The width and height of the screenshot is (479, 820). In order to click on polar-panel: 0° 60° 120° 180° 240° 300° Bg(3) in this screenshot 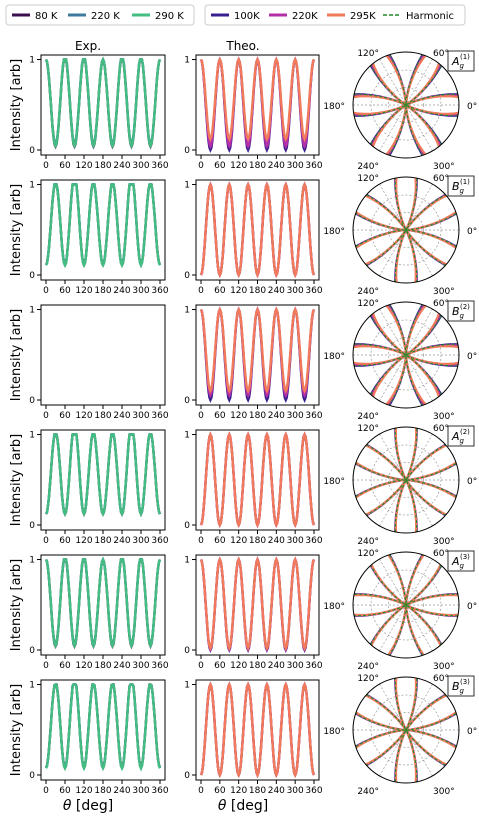, I will do `click(400, 735)`.